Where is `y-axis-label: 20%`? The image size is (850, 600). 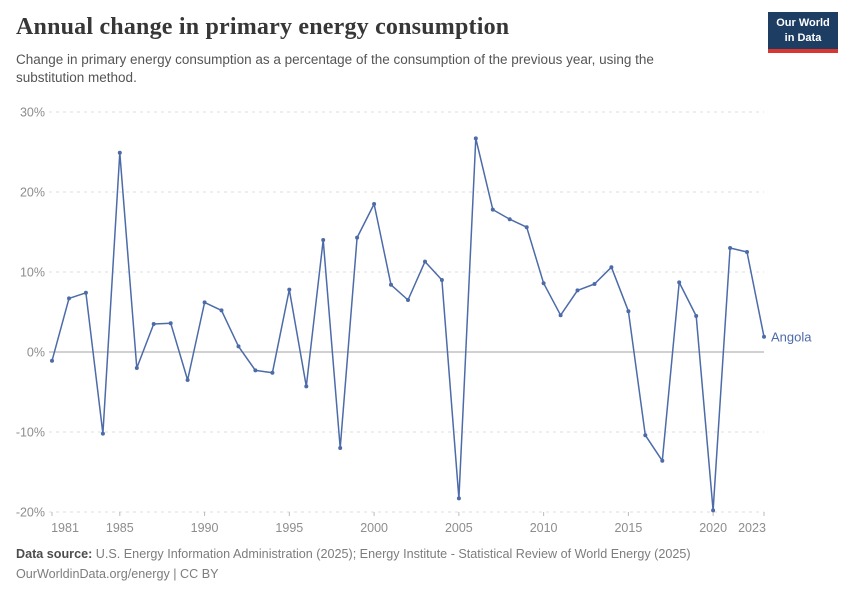
y-axis-label: 20% is located at coordinates (32, 193).